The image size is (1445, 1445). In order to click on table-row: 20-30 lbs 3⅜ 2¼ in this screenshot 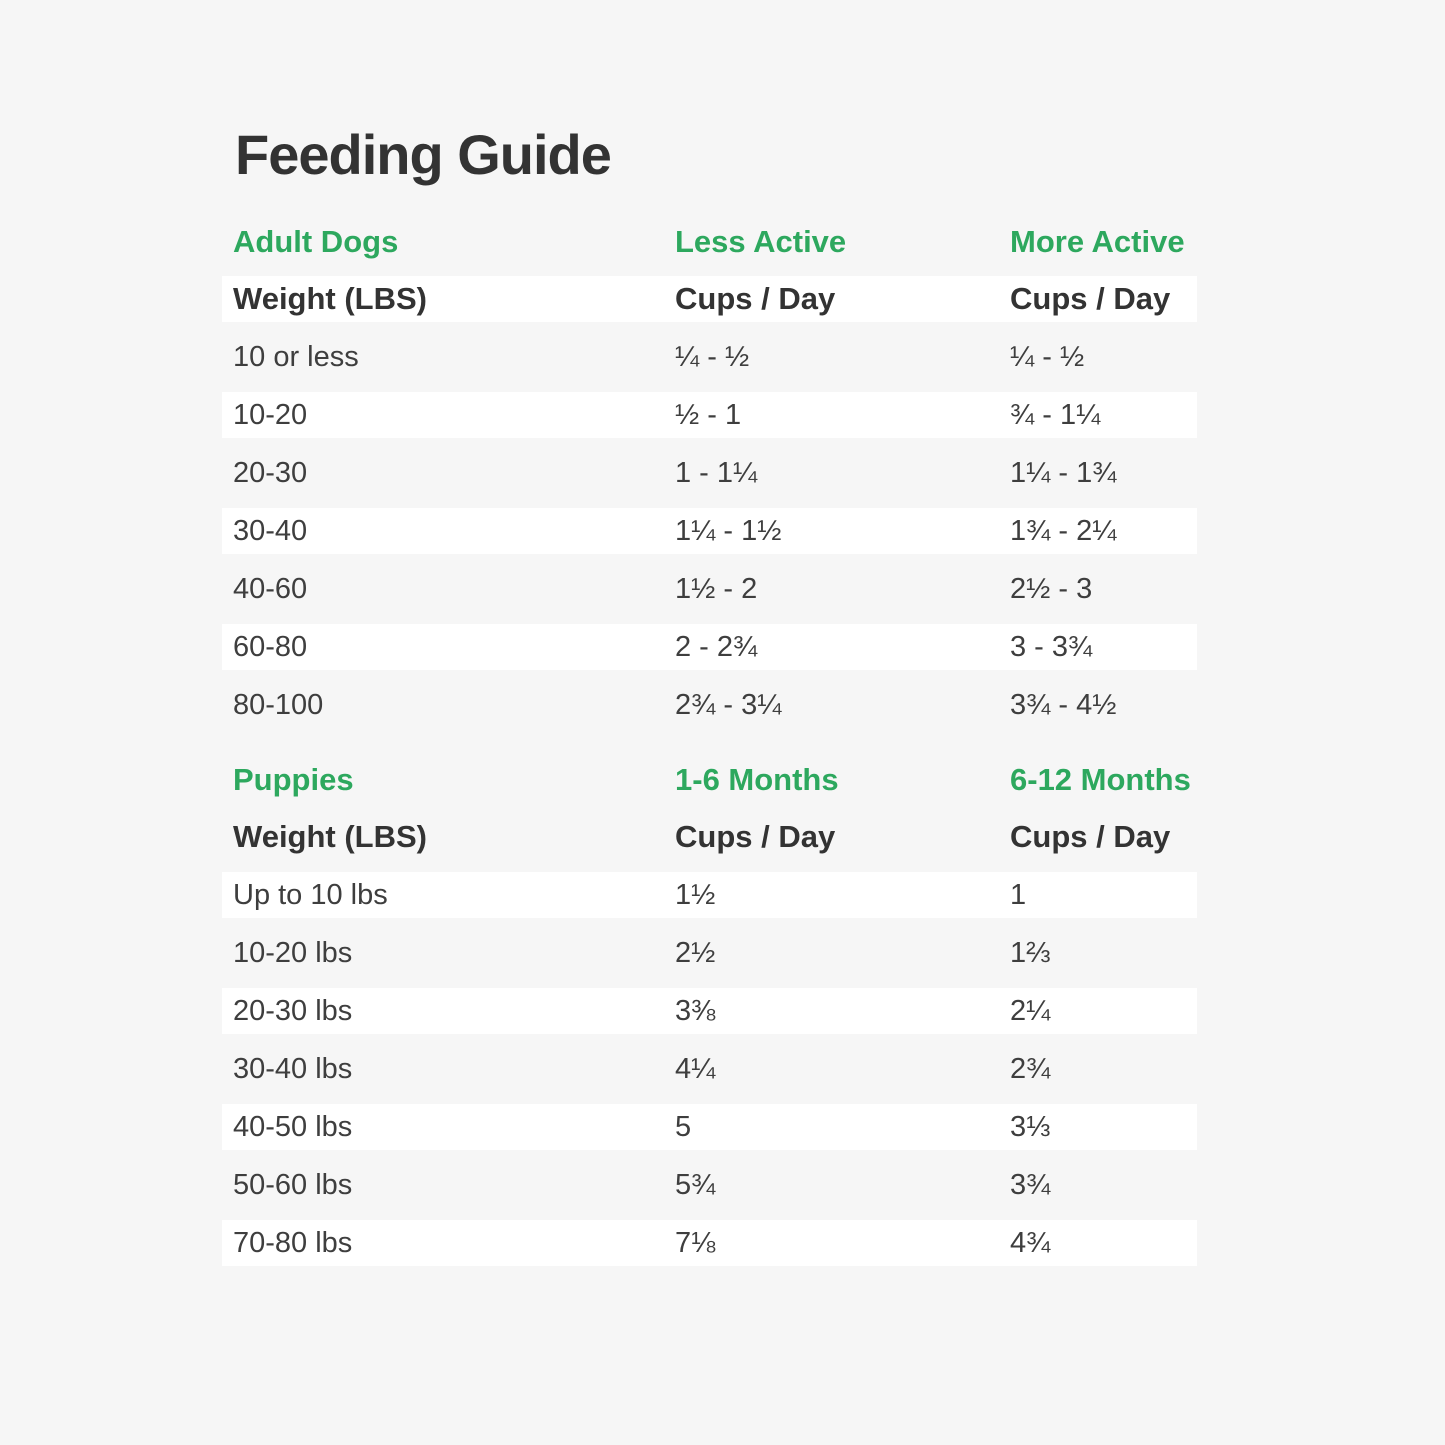, I will do `click(709, 1011)`.